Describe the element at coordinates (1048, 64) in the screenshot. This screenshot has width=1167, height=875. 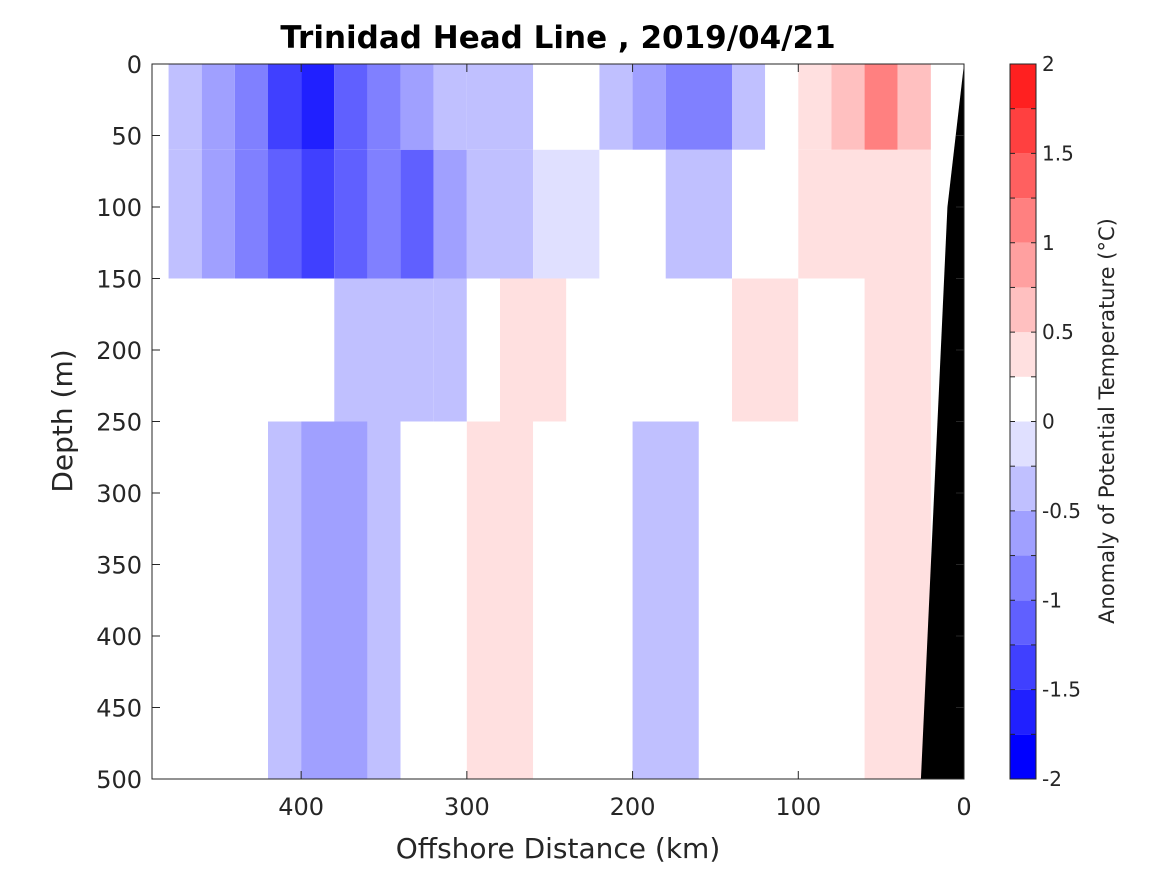
I see `colorbar-tick-label: 2` at that location.